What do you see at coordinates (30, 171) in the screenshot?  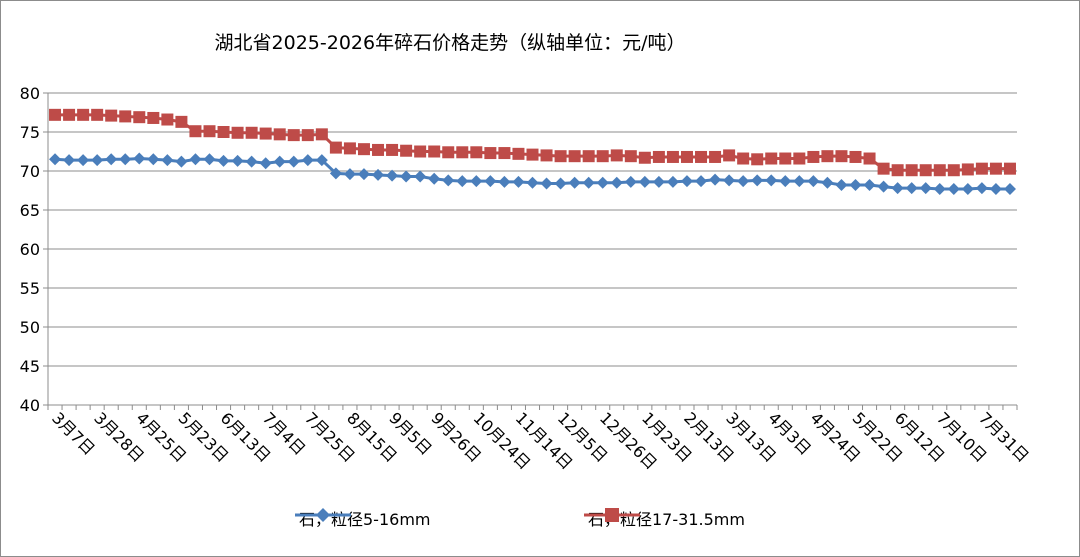 I see `y-tick-label: 70` at bounding box center [30, 171].